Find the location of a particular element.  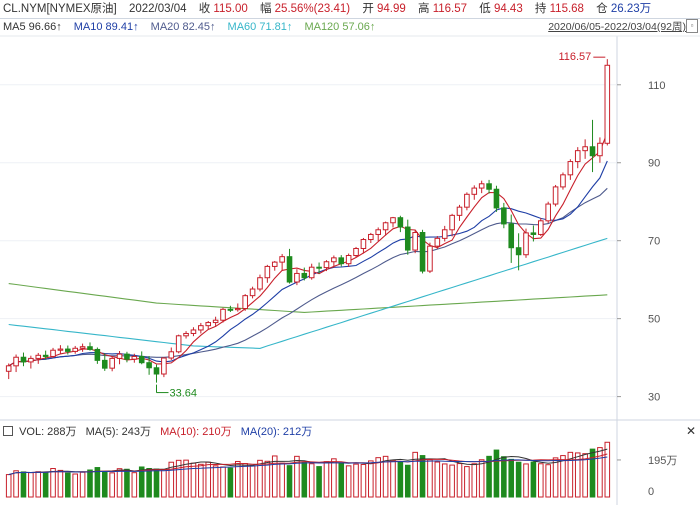

volume-tick-label: 195万 is located at coordinates (662, 461).